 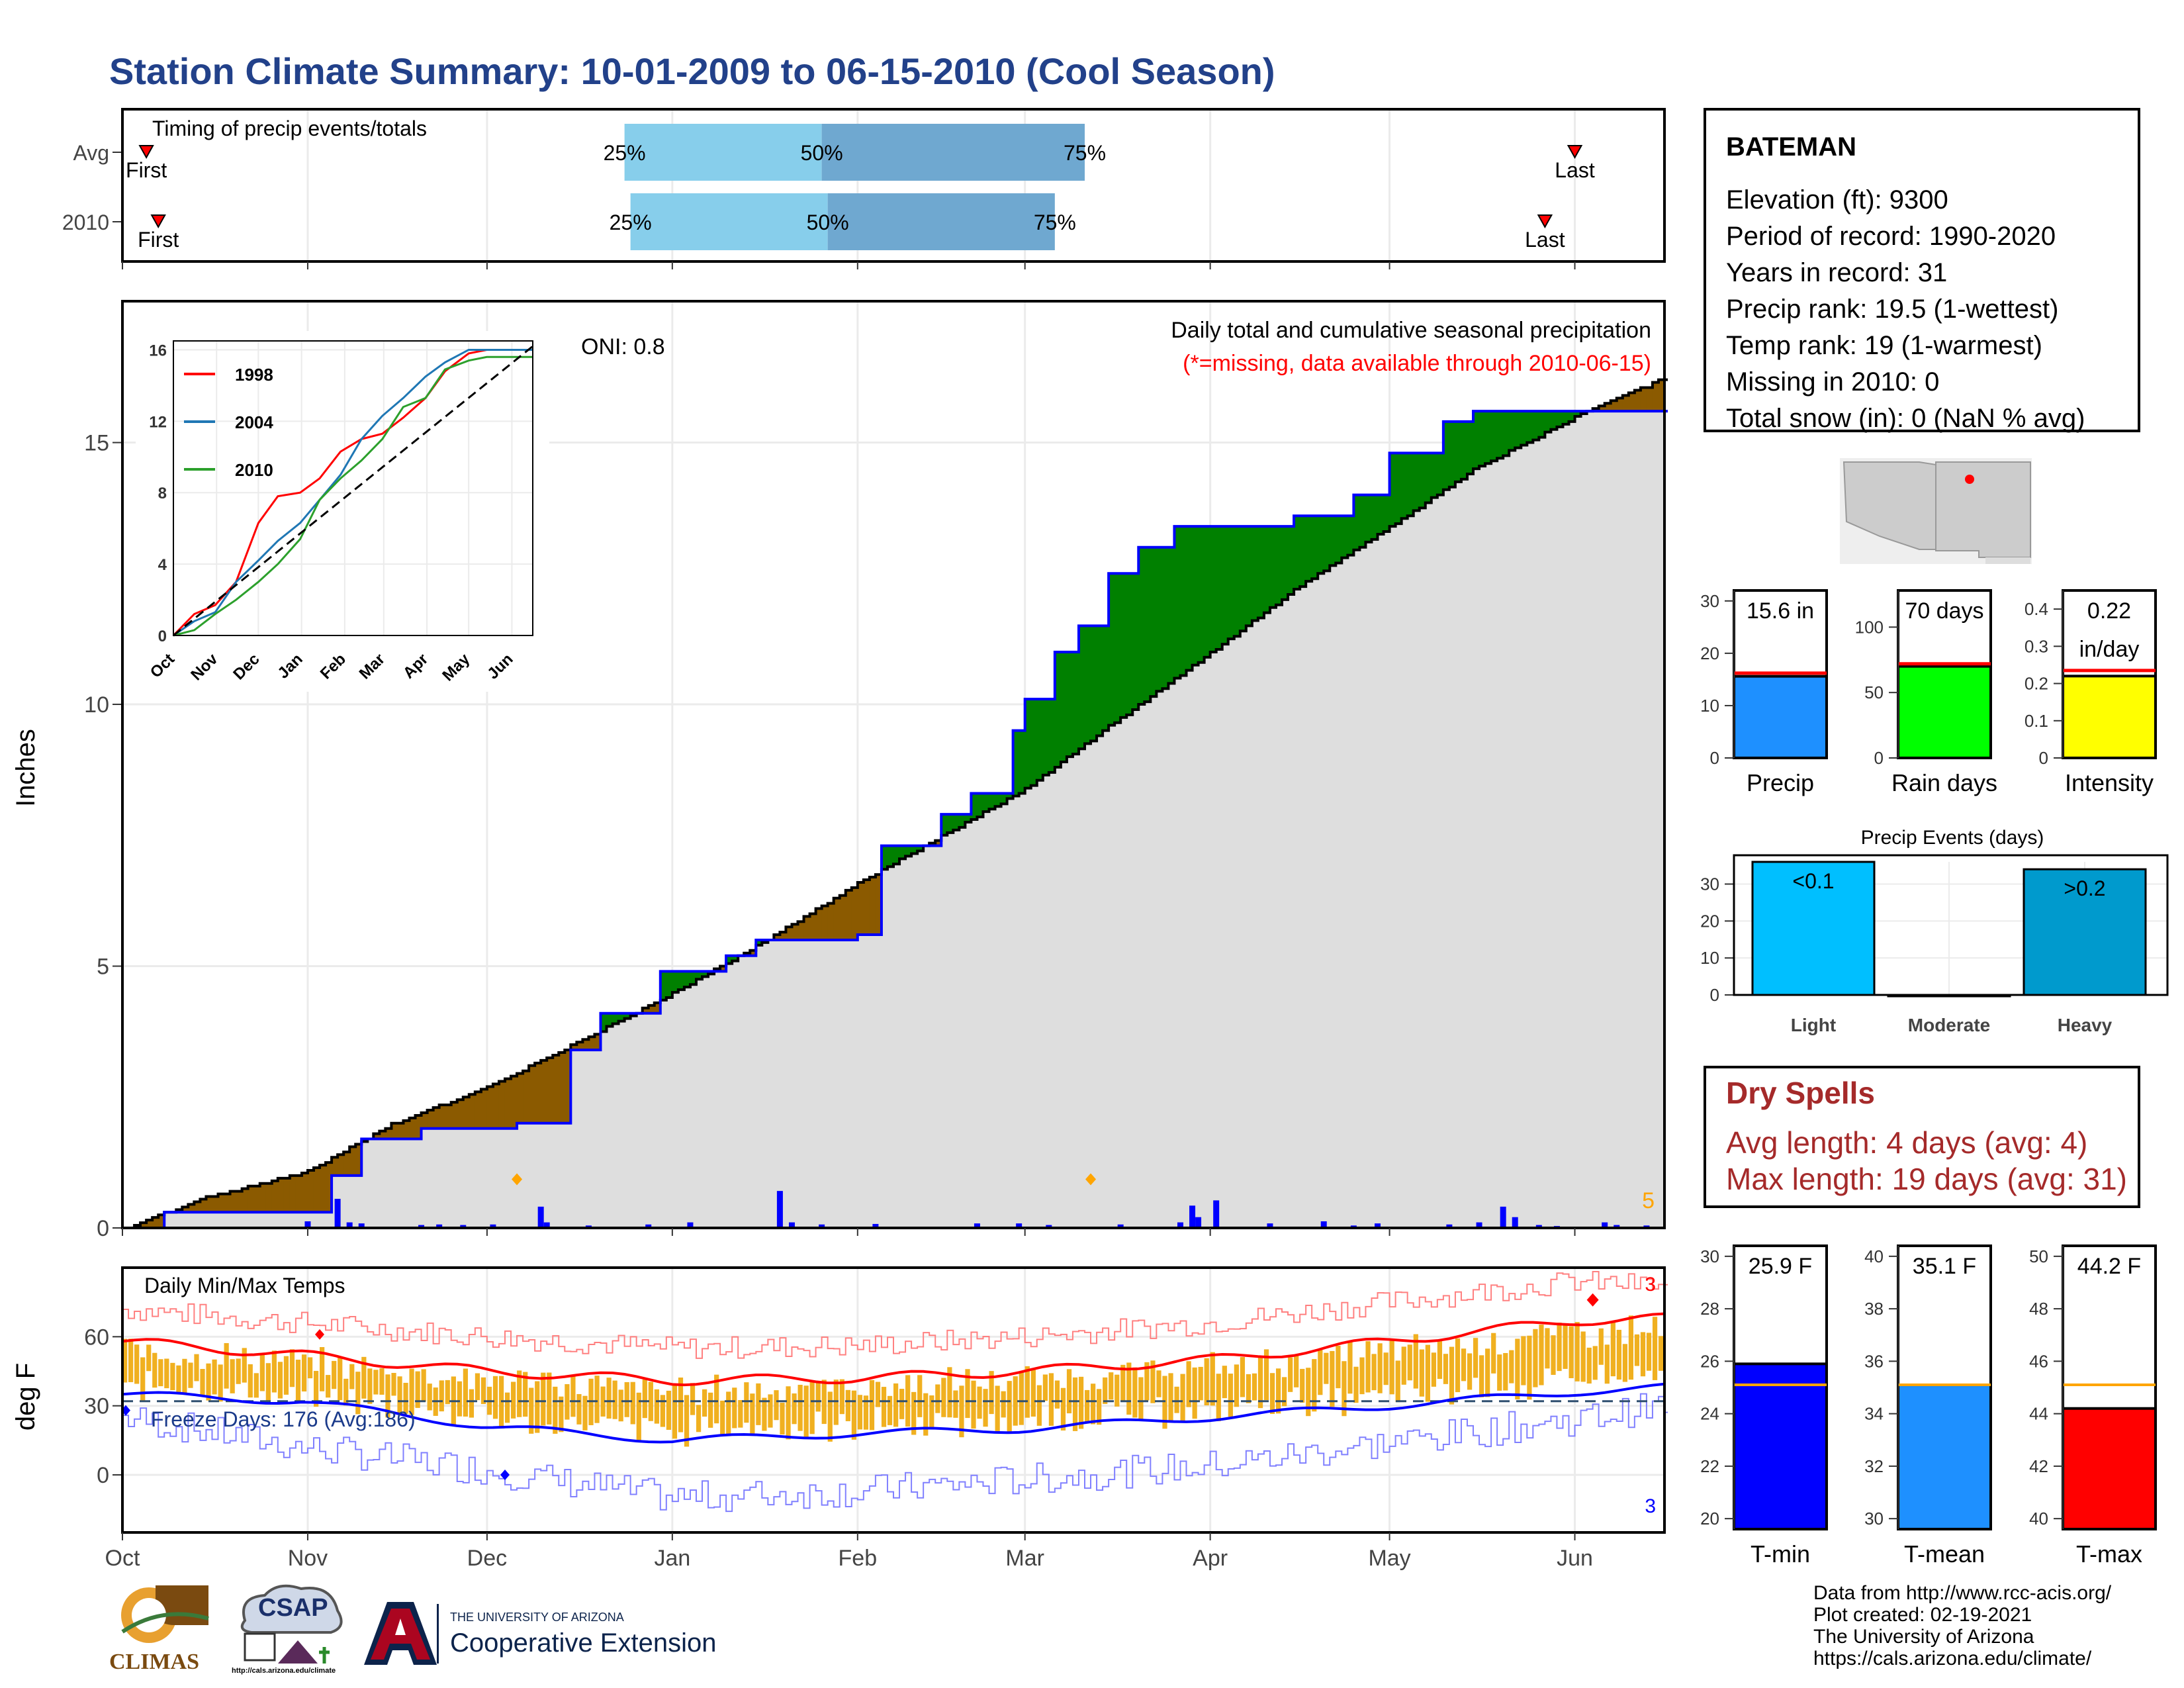 What do you see at coordinates (2109, 717) in the screenshot?
I see `summary-bar-Intensity` at bounding box center [2109, 717].